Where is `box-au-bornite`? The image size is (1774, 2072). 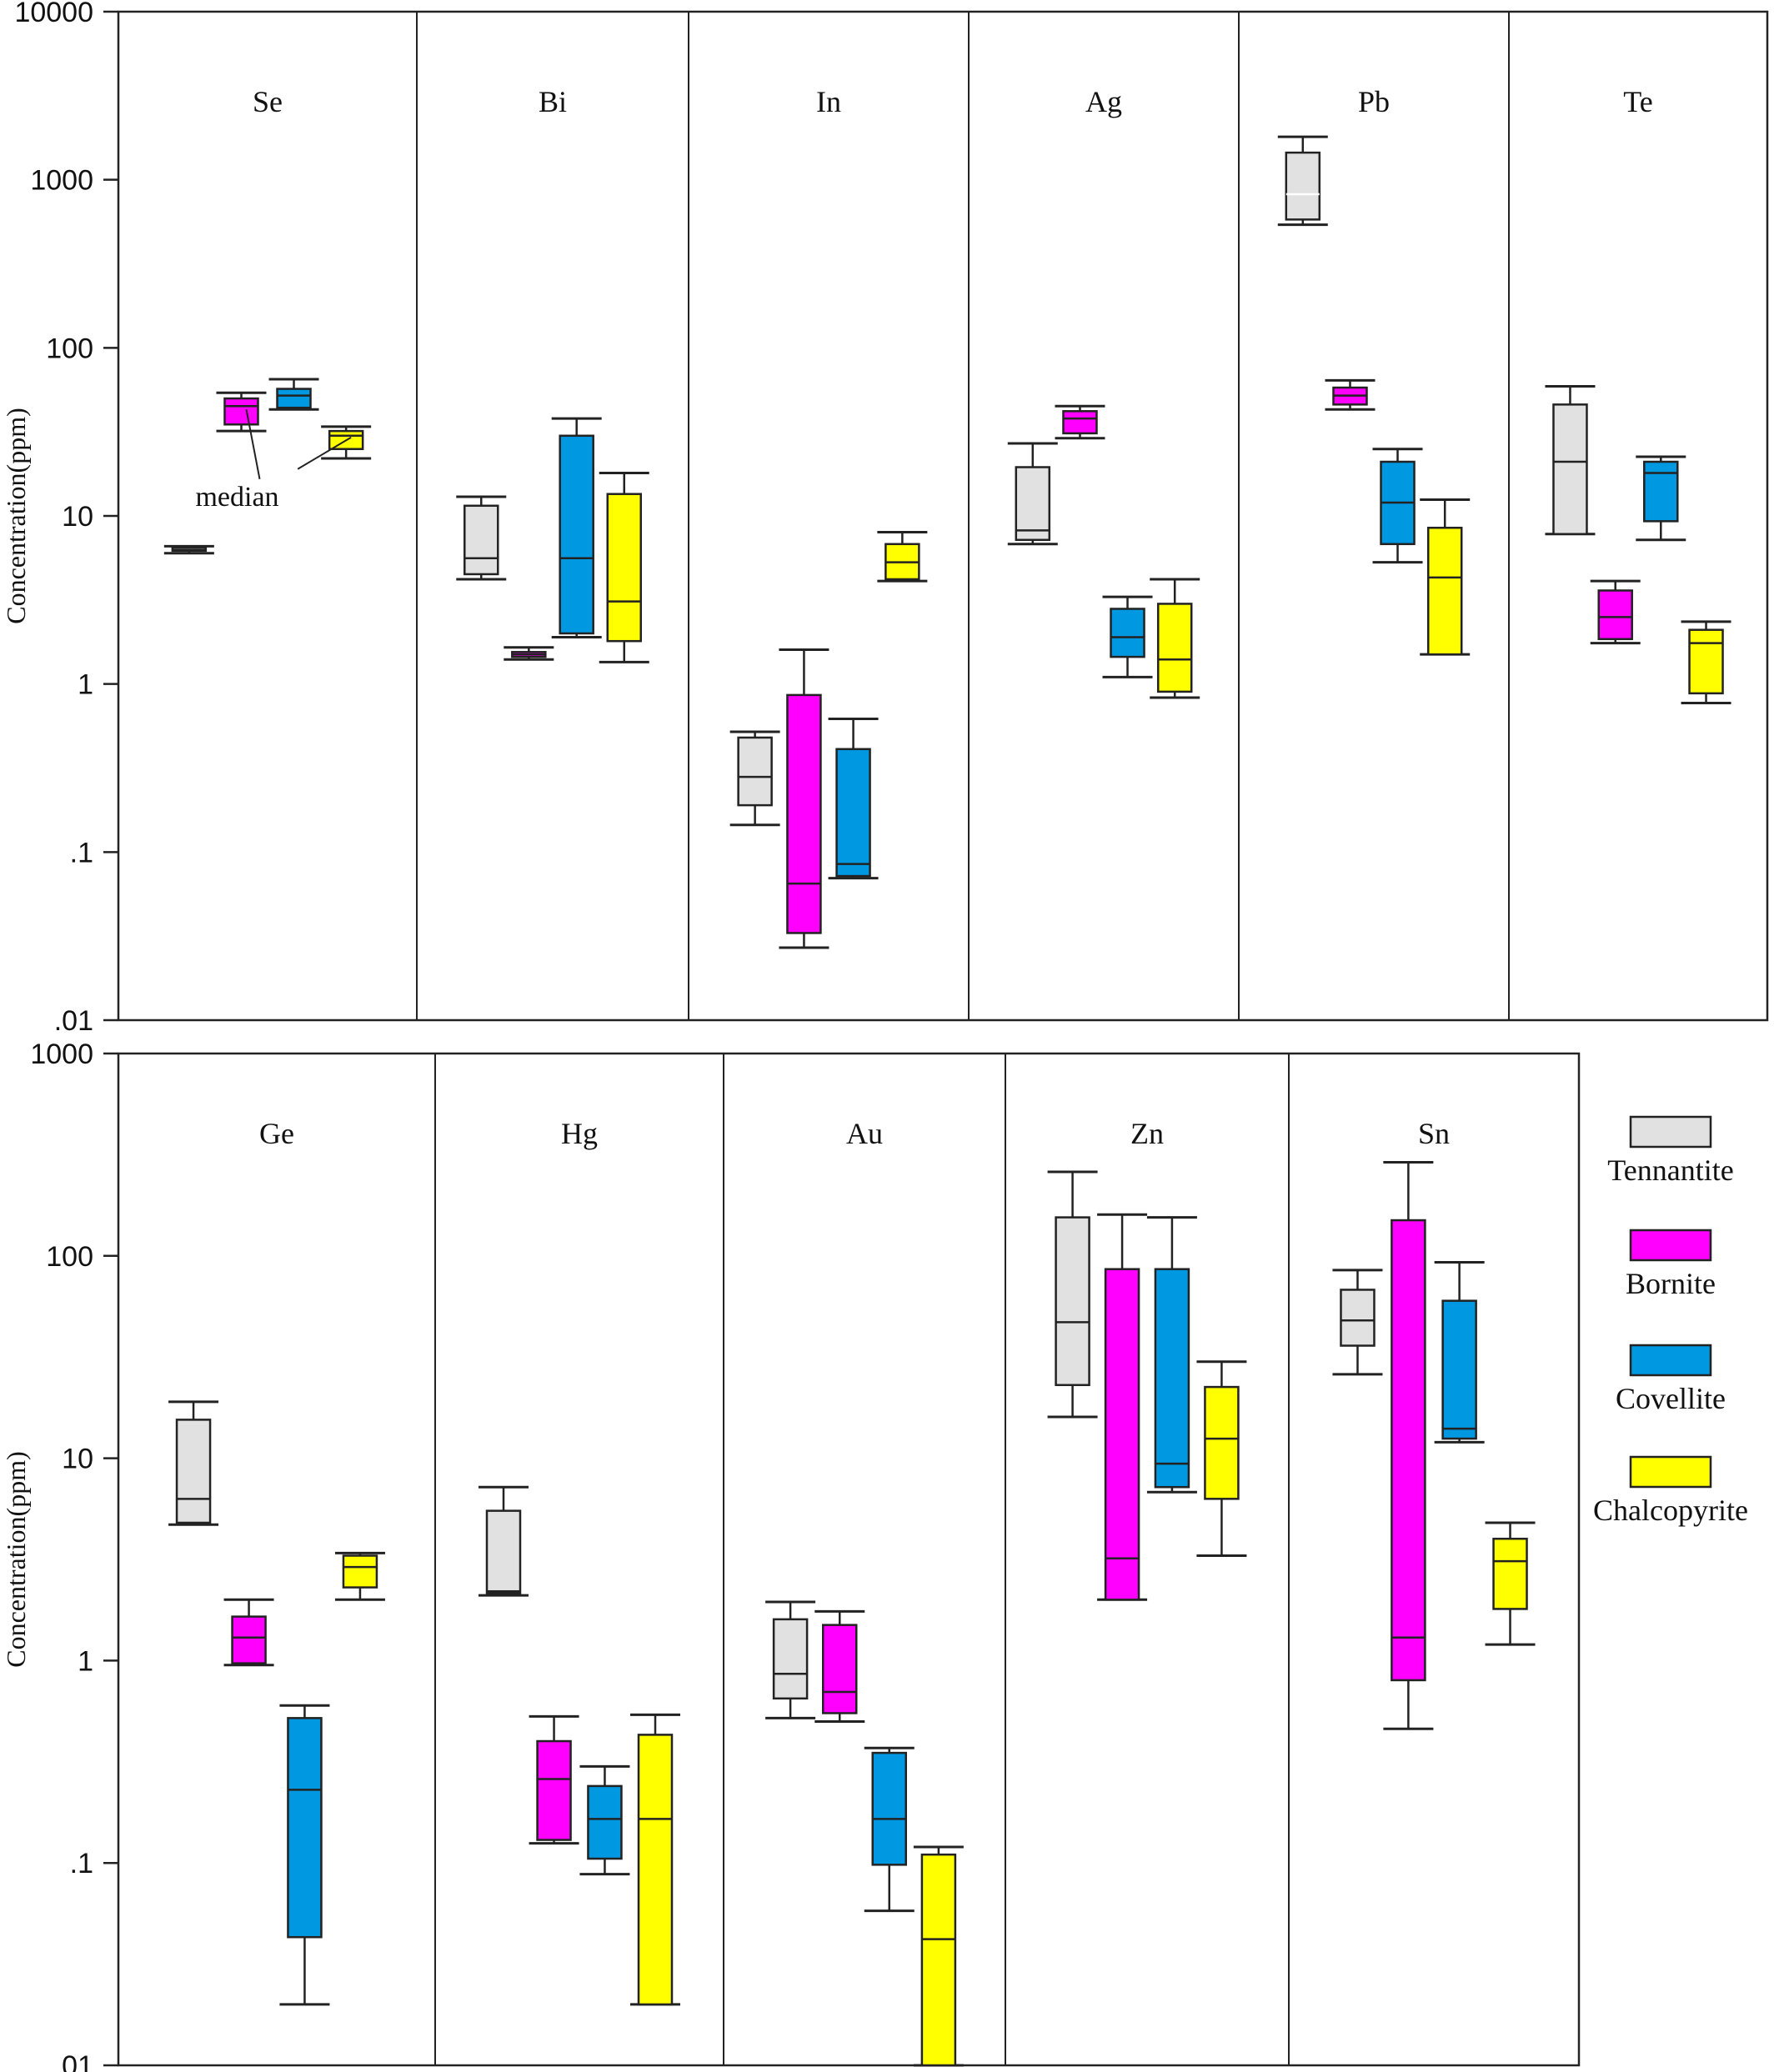 box-au-bornite is located at coordinates (839, 1666).